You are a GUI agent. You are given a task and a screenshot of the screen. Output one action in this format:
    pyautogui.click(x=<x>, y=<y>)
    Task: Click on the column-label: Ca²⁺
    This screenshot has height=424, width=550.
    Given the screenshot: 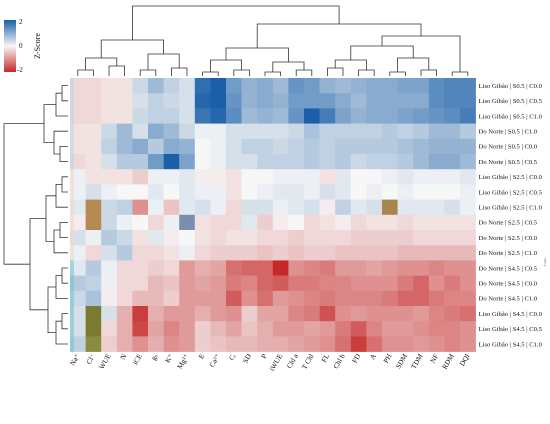 What is the action you would take?
    pyautogui.click(x=215, y=360)
    